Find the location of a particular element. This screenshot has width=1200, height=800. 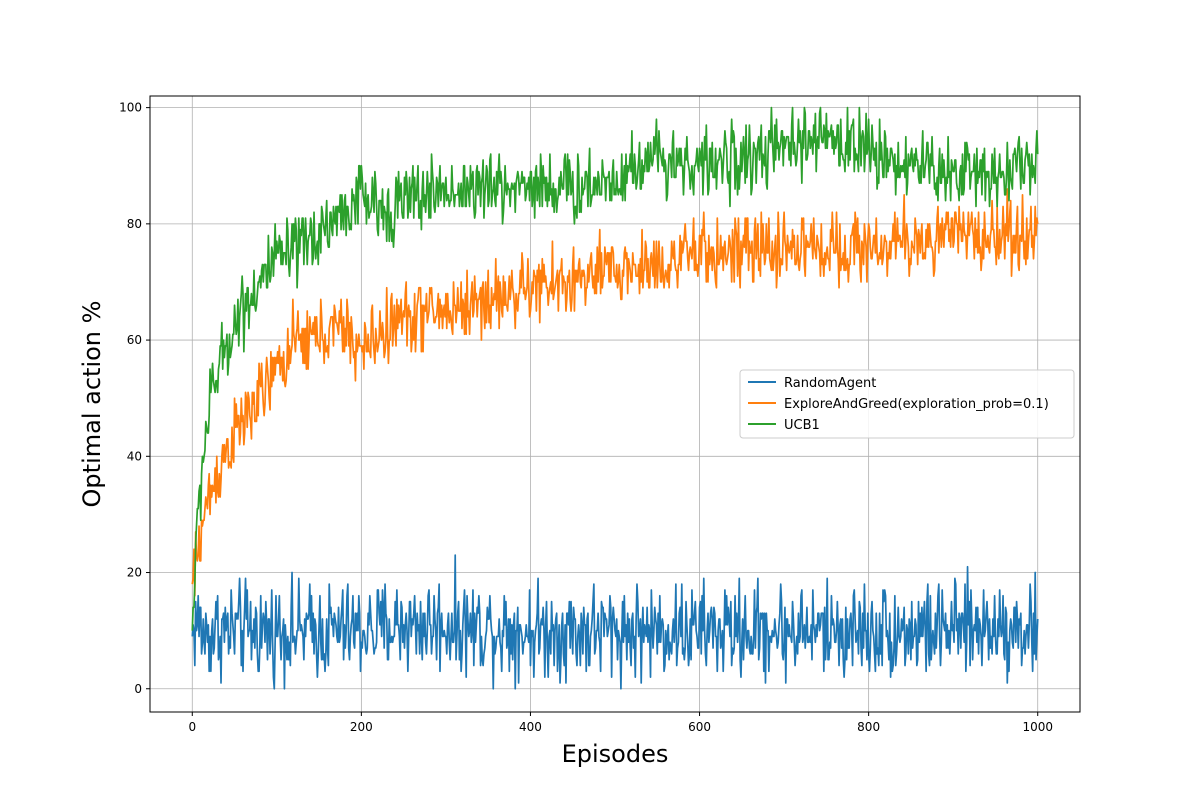

x-tick-label: 0 is located at coordinates (192, 727).